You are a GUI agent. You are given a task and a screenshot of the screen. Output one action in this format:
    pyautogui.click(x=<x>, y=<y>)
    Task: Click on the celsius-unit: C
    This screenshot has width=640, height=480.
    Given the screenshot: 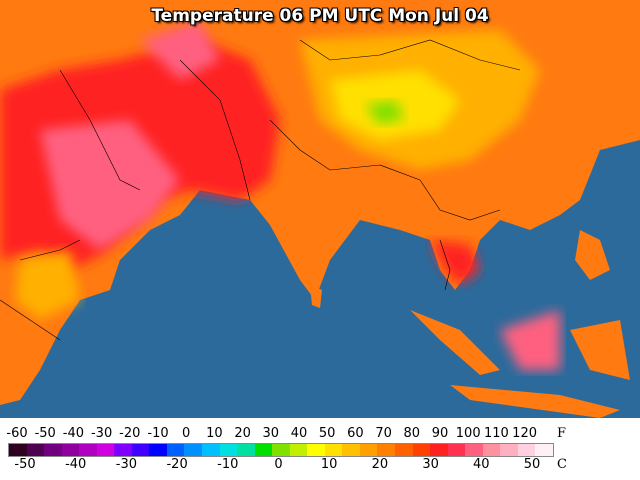 What is the action you would take?
    pyautogui.click(x=562, y=464)
    